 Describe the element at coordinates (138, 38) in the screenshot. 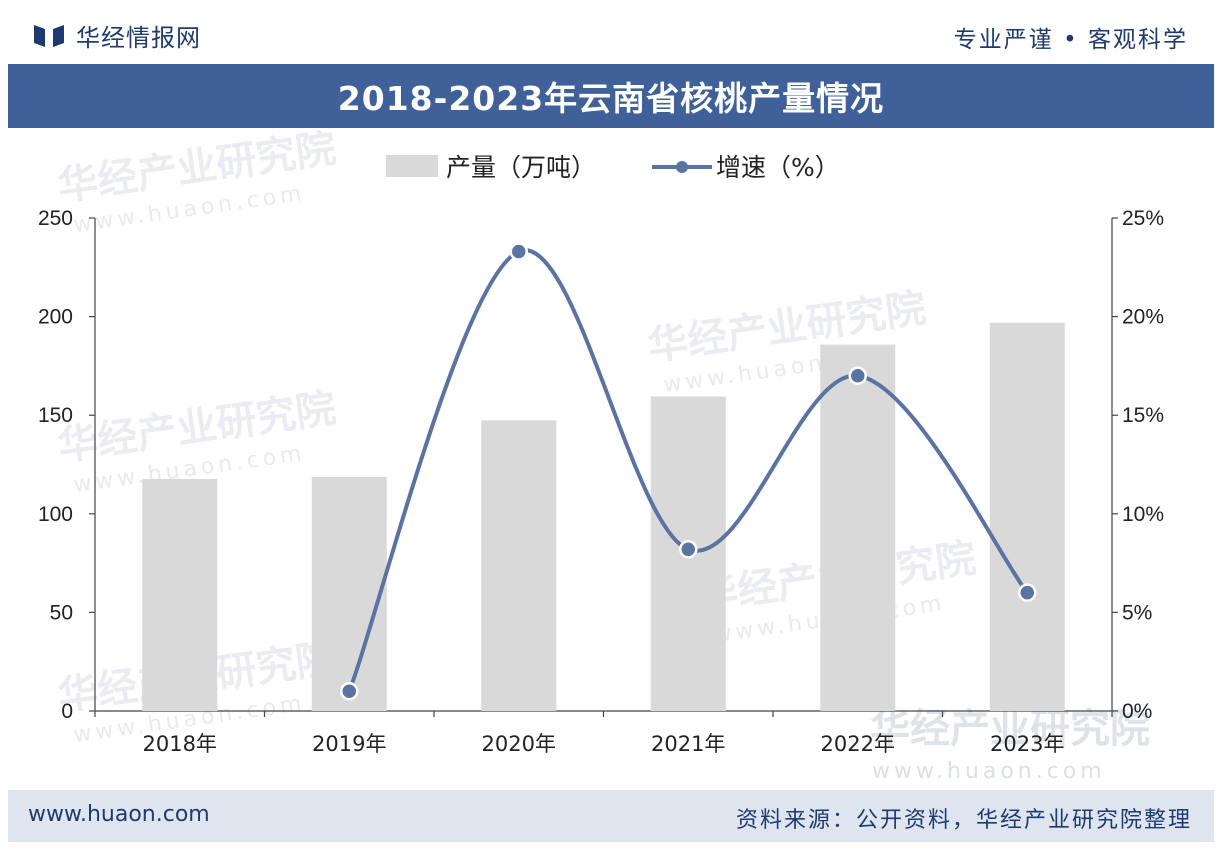

I see `brand-name: 华经情报网` at that location.